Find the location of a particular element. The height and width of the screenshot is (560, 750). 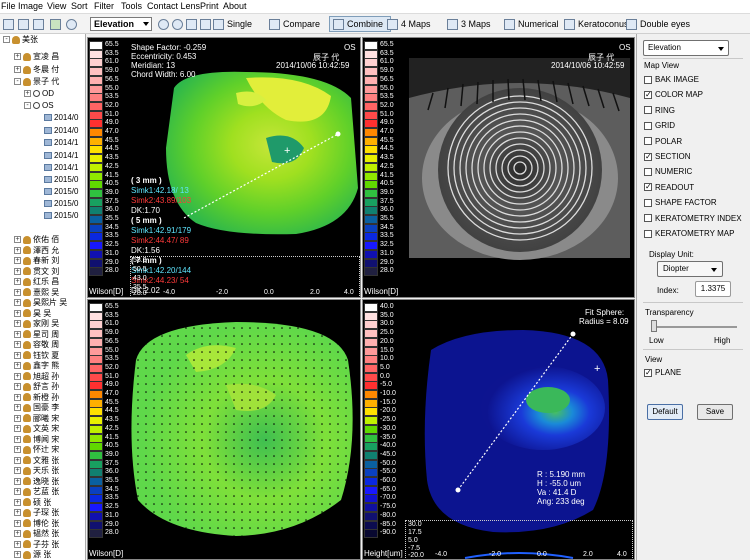

three-maps-button: 3 Maps is located at coordinates (469, 24).